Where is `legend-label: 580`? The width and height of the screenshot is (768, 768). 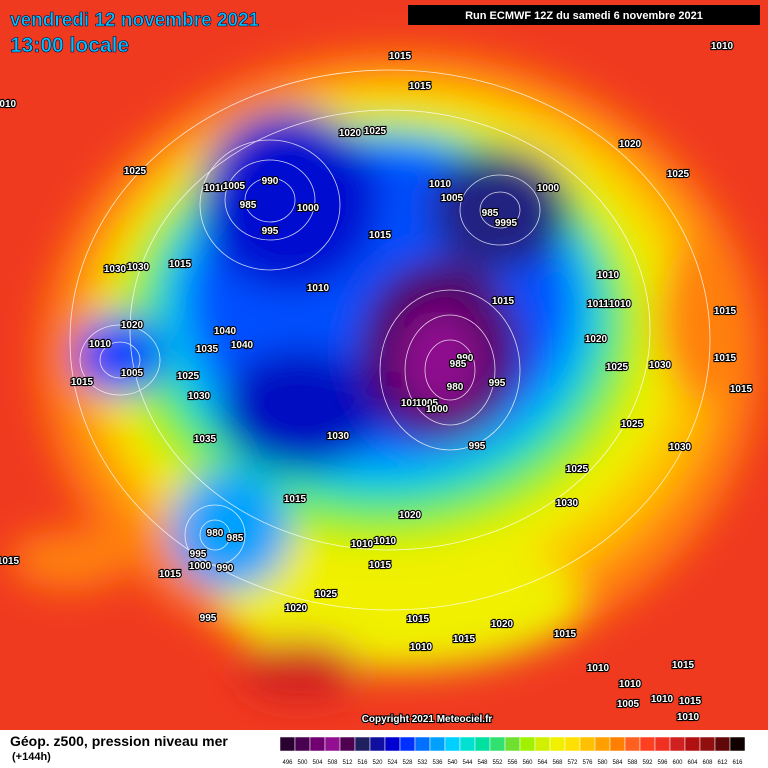
legend-label: 580 is located at coordinates (602, 763).